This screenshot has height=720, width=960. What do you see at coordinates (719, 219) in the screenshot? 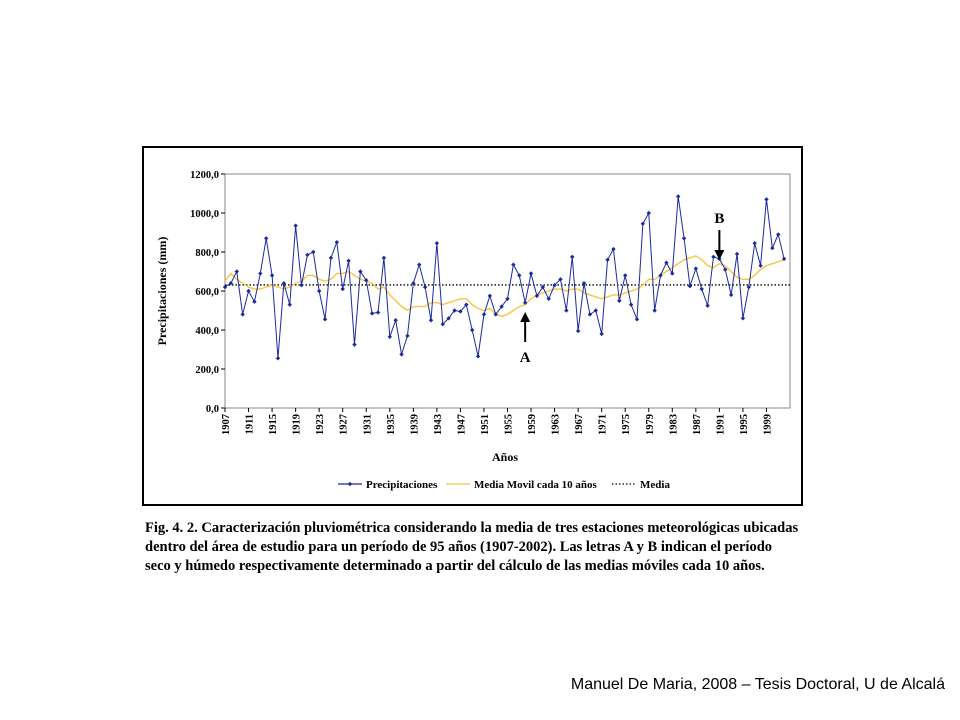
I see `annotation: B` at bounding box center [719, 219].